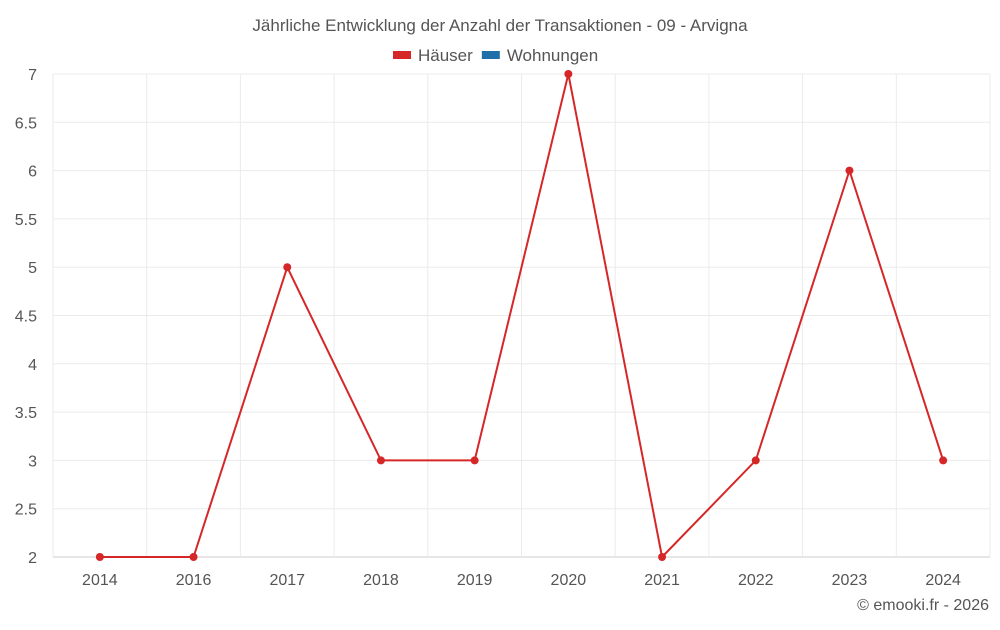 This screenshot has height=630, width=1000. What do you see at coordinates (26, 123) in the screenshot?
I see `y-tick-label: 6.5` at bounding box center [26, 123].